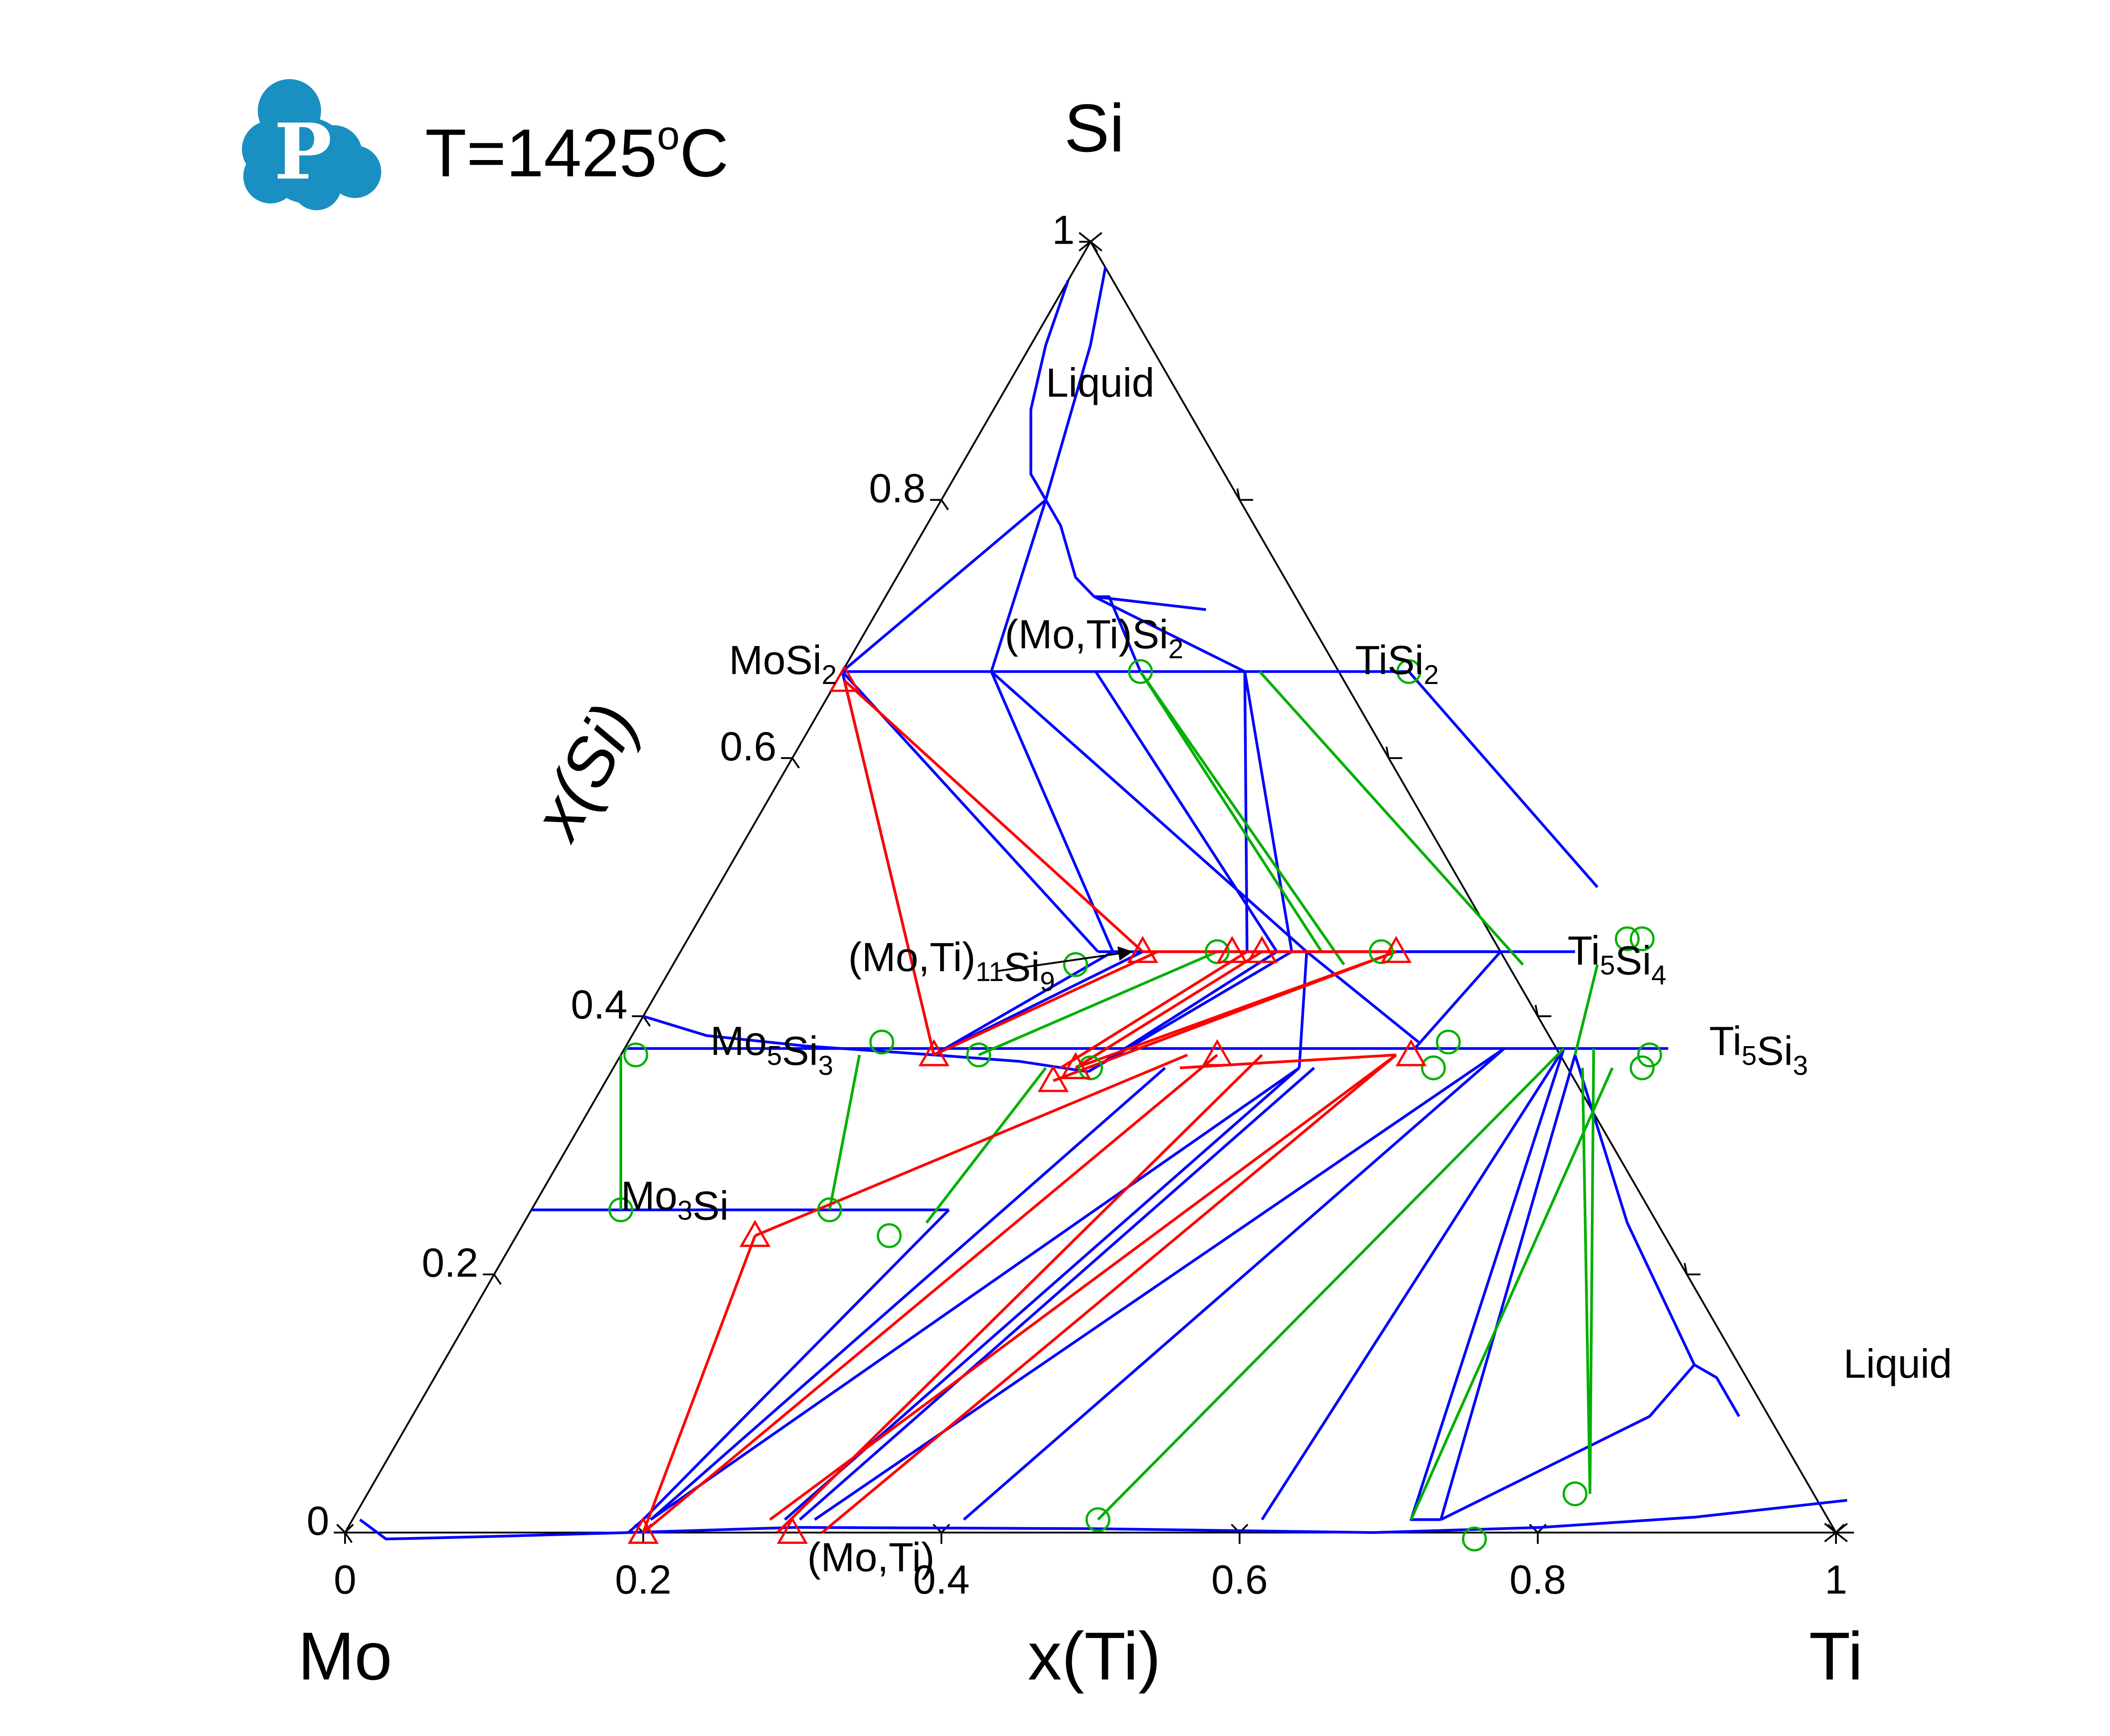  I want to click on left-tick-label: 0.6, so click(748, 747).